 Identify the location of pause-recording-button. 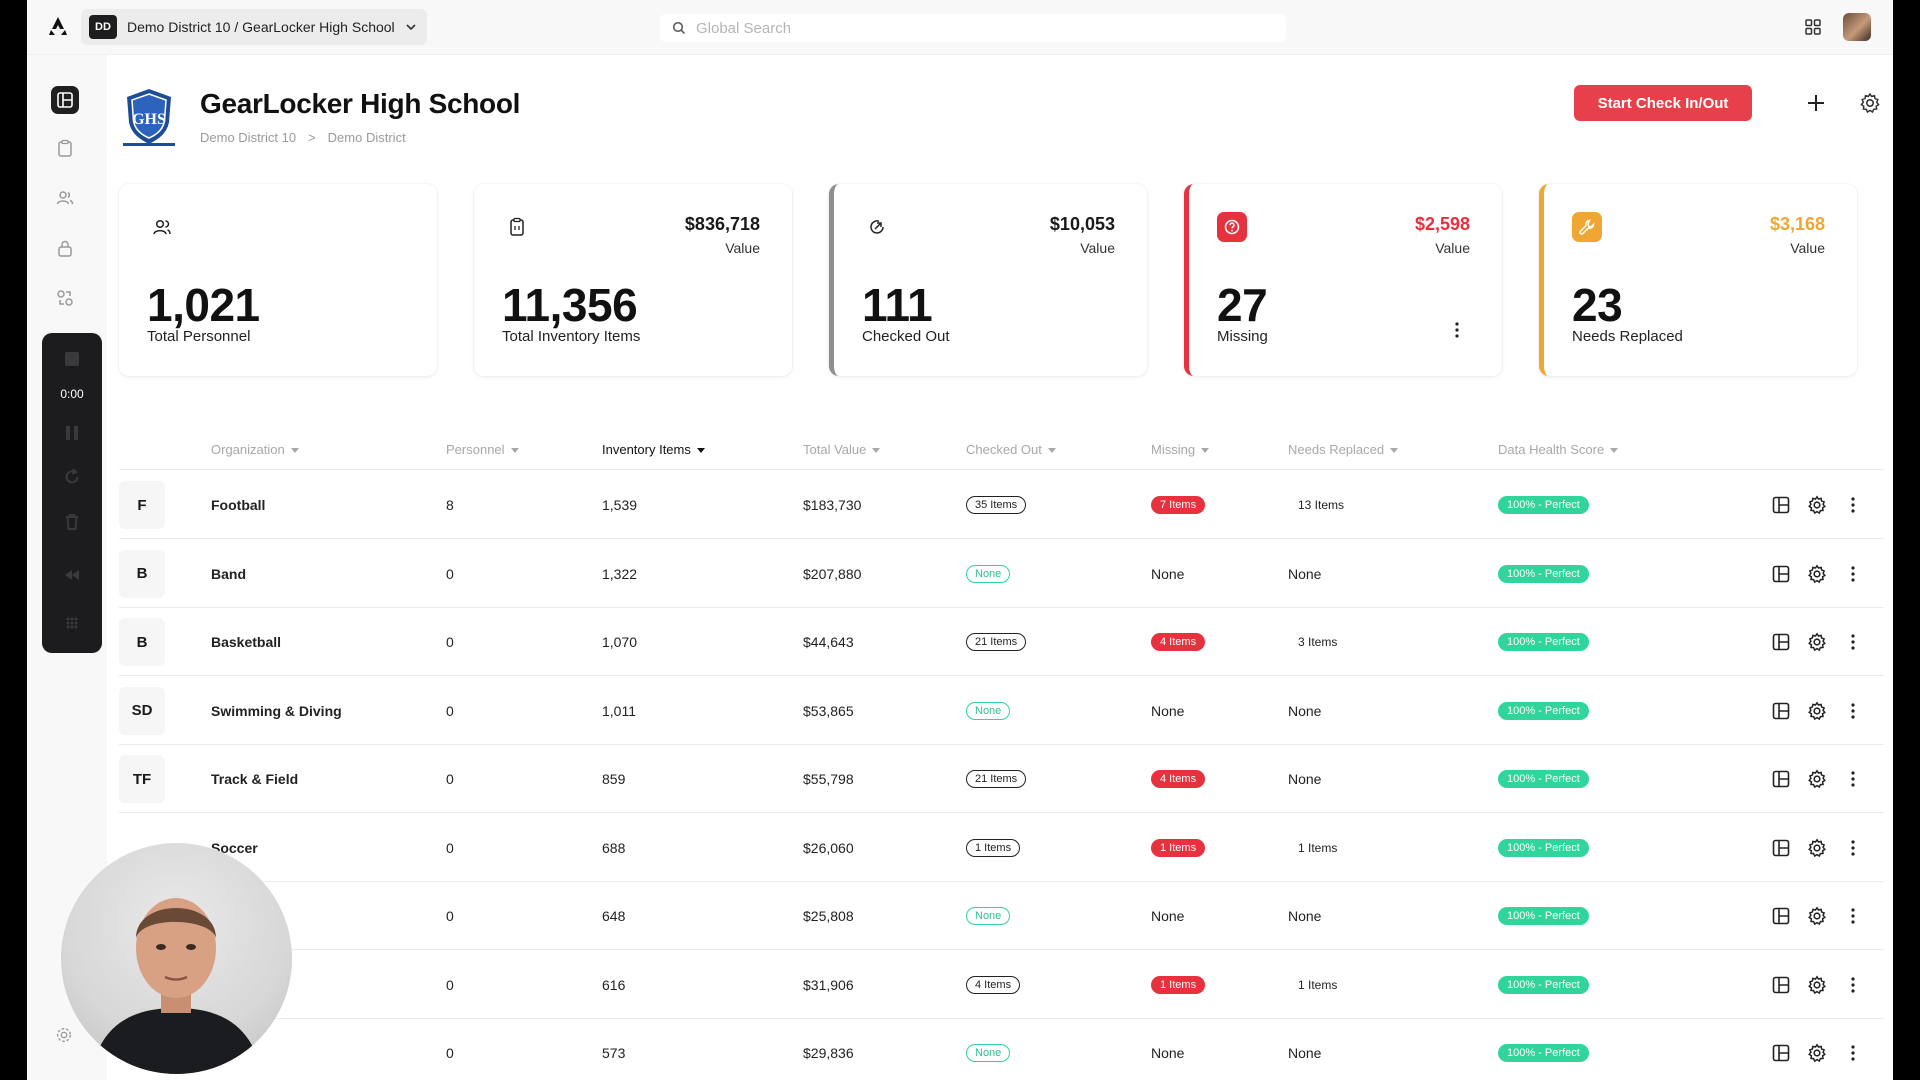
(72, 433).